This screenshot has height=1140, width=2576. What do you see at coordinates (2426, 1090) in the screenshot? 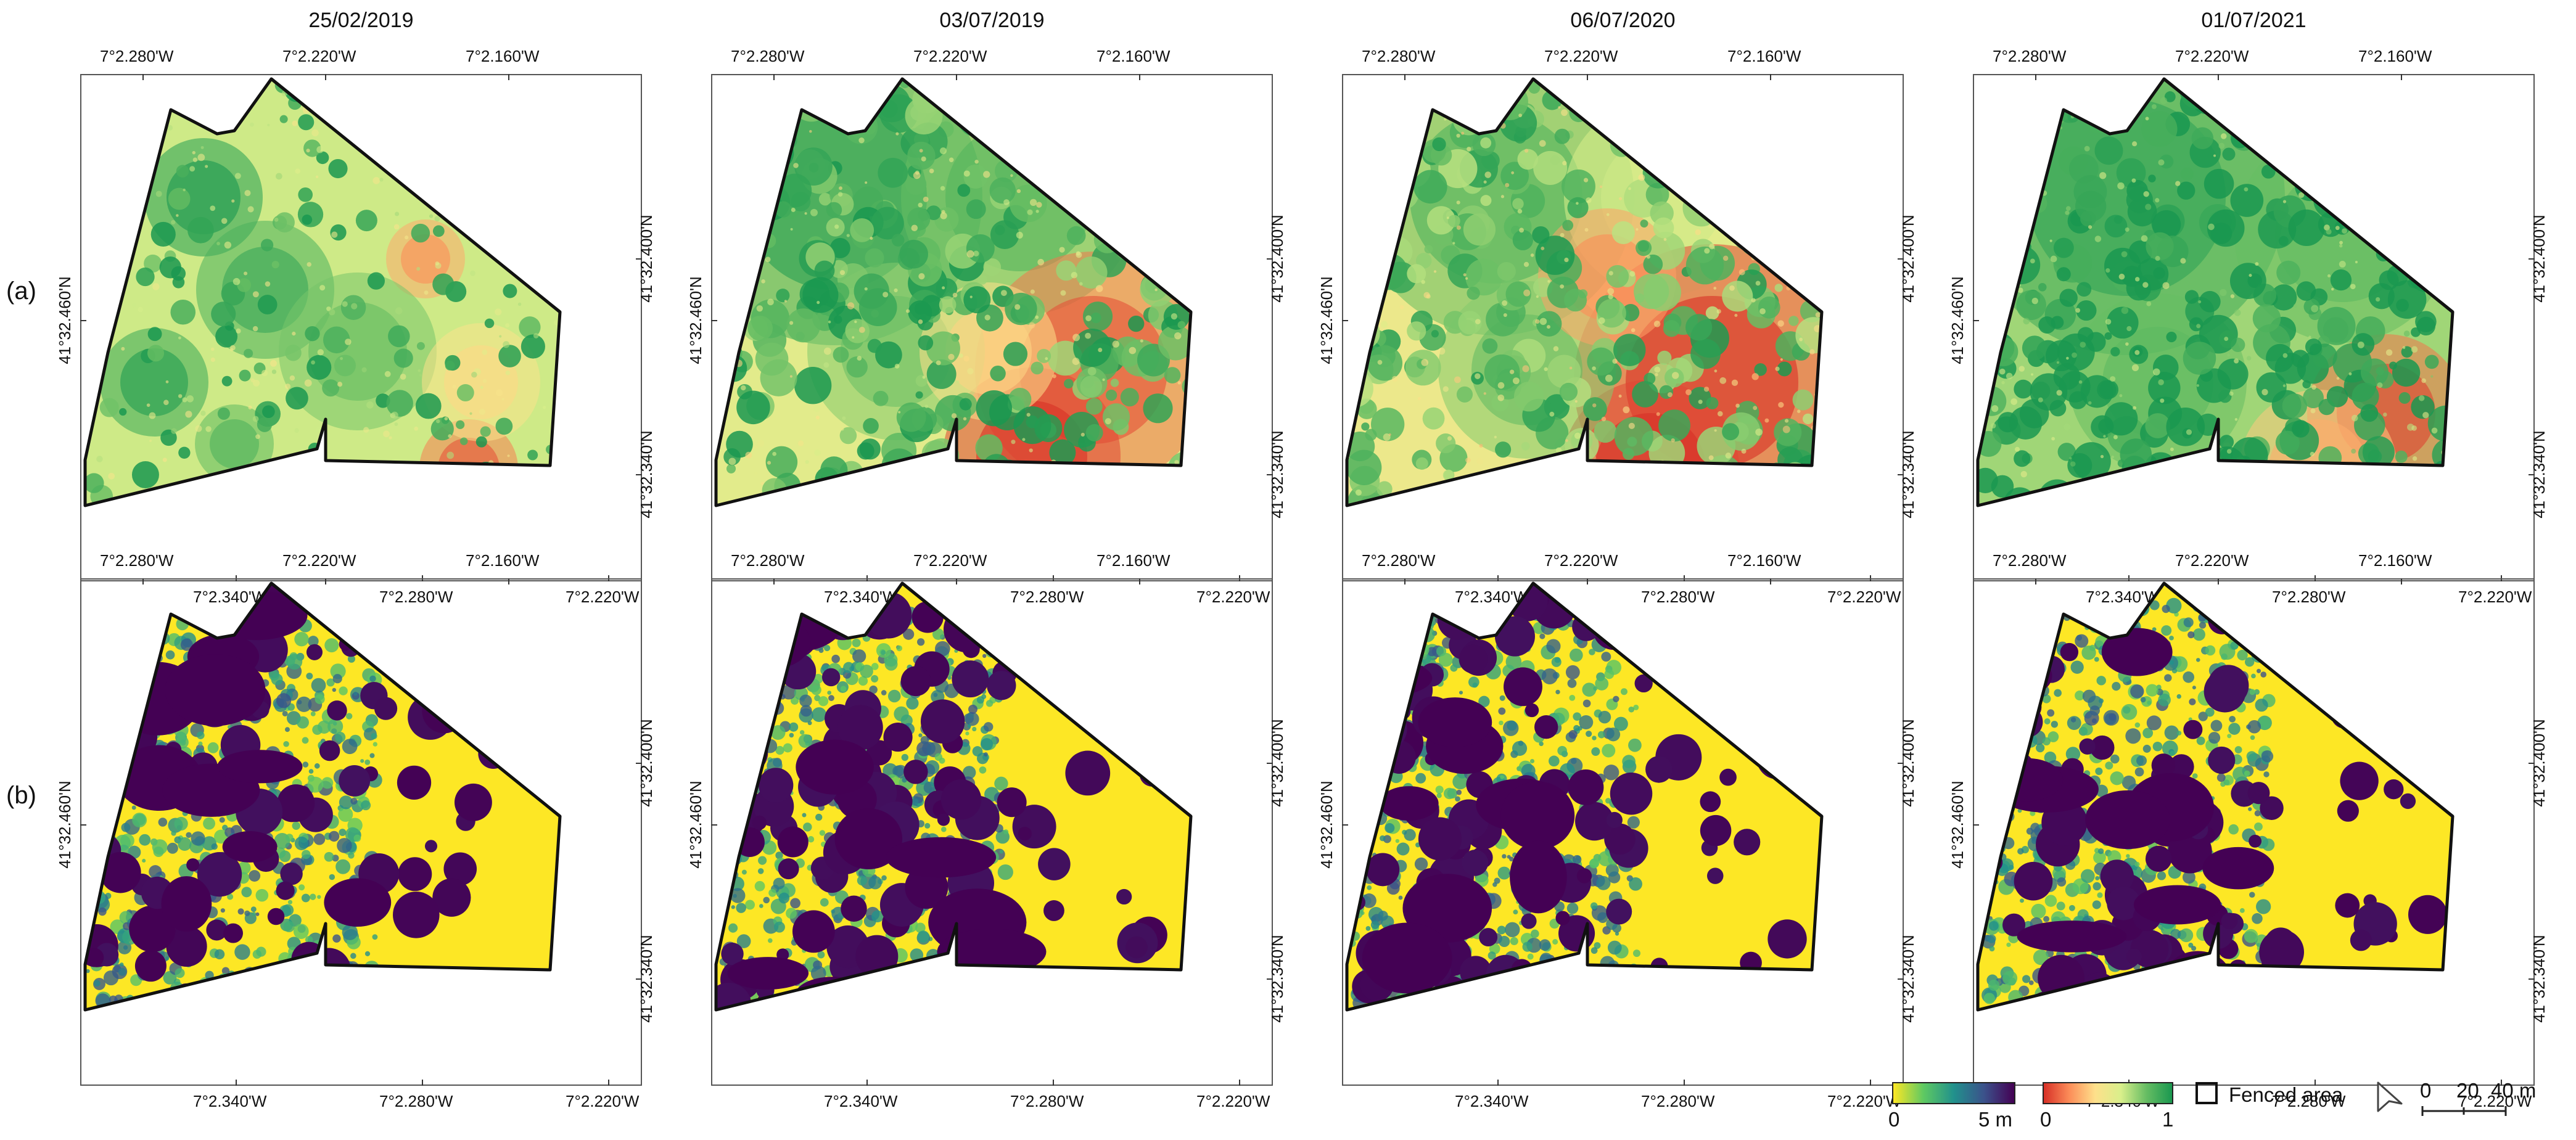
I see `scalebar-tick-0: 0` at bounding box center [2426, 1090].